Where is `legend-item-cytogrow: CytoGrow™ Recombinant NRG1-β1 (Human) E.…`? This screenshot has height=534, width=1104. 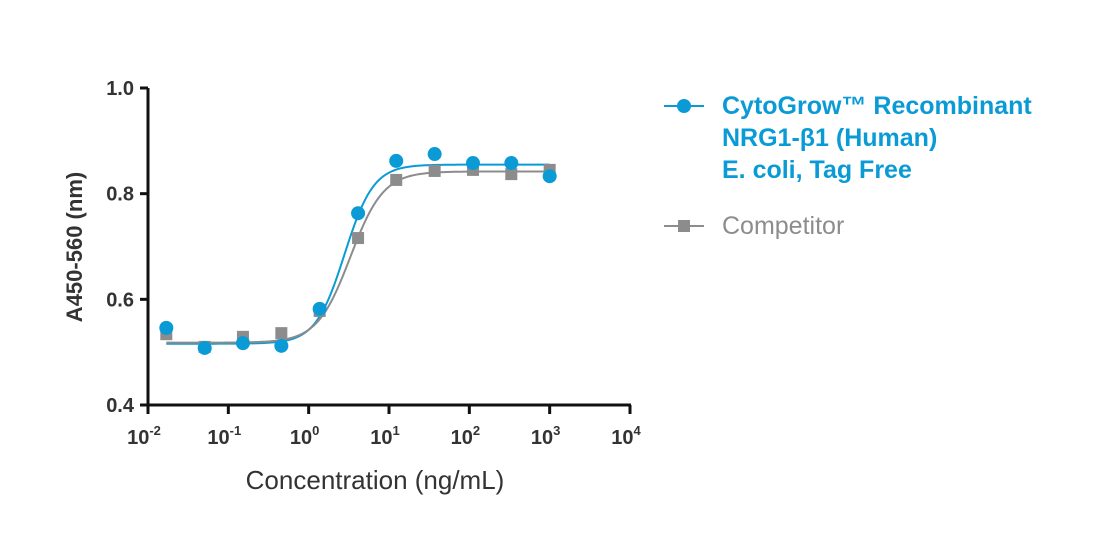
legend-item-cytogrow: CytoGrow™ Recombinant NRG1-β1 (Human) E.… is located at coordinates (848, 138).